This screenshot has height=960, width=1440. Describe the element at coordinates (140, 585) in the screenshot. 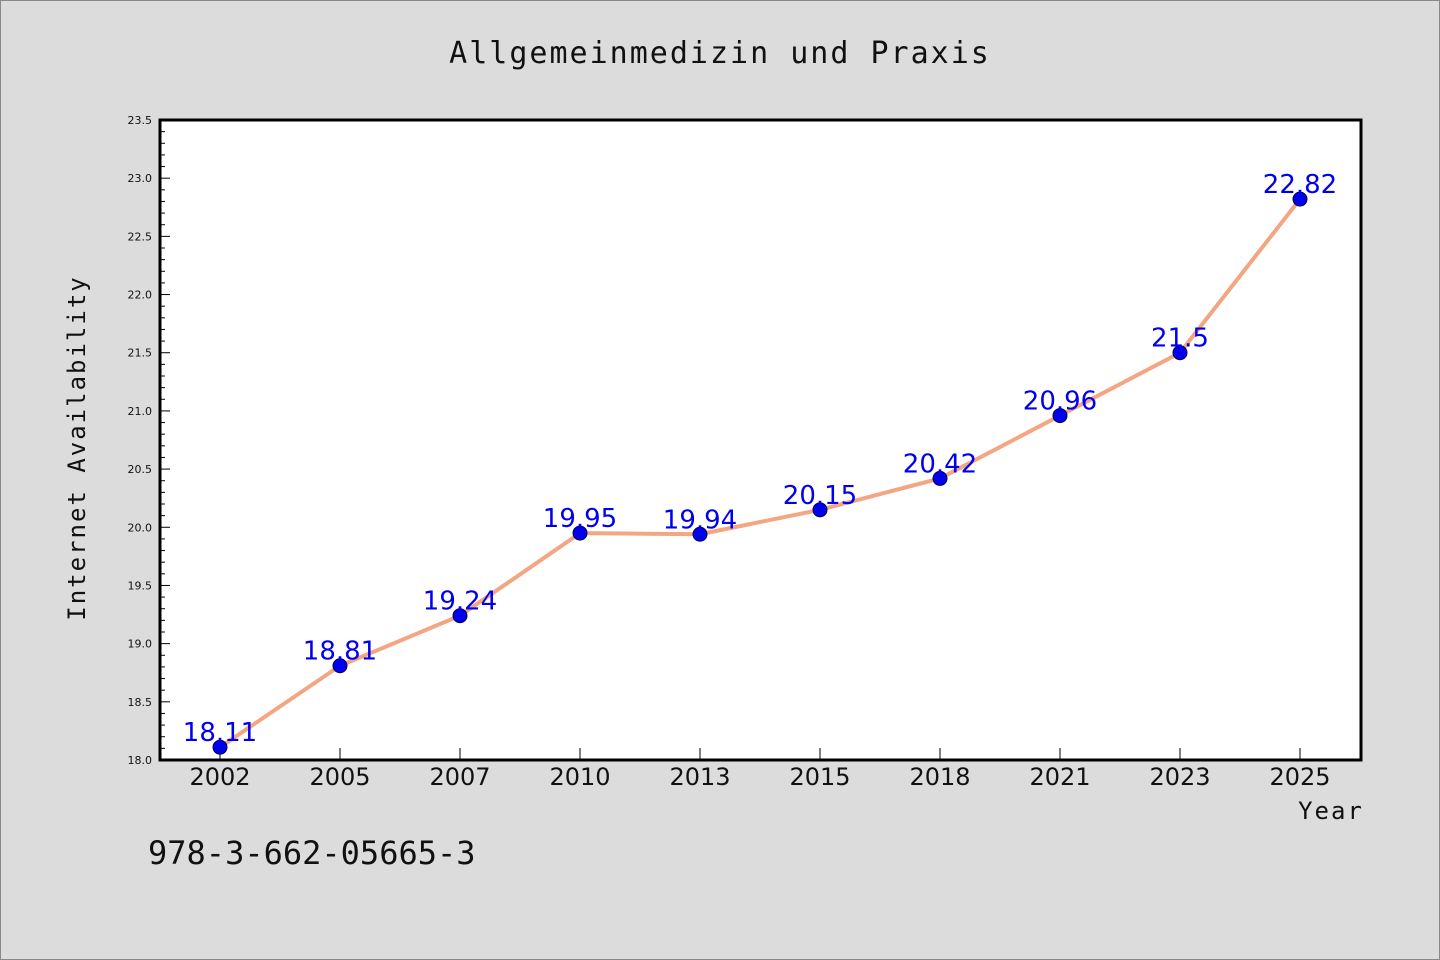

I see `y-tick-label: 19.5` at that location.